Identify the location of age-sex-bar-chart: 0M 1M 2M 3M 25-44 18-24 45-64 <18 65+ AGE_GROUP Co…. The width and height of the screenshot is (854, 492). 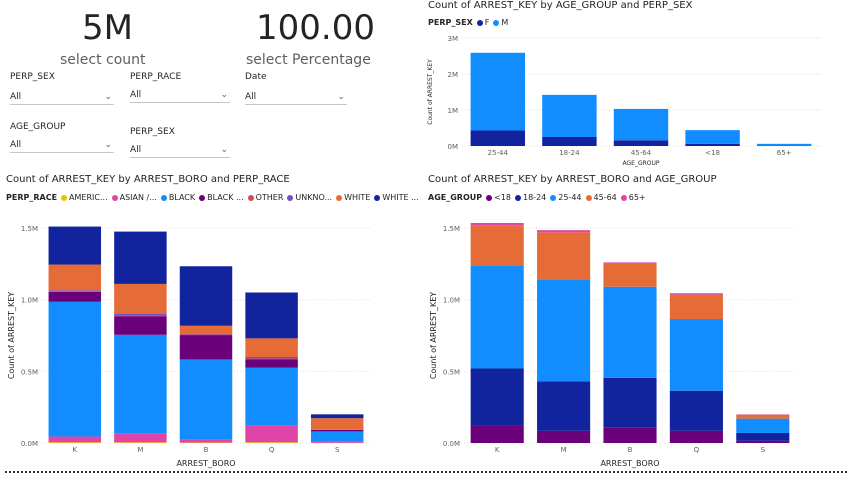
(635, 100).